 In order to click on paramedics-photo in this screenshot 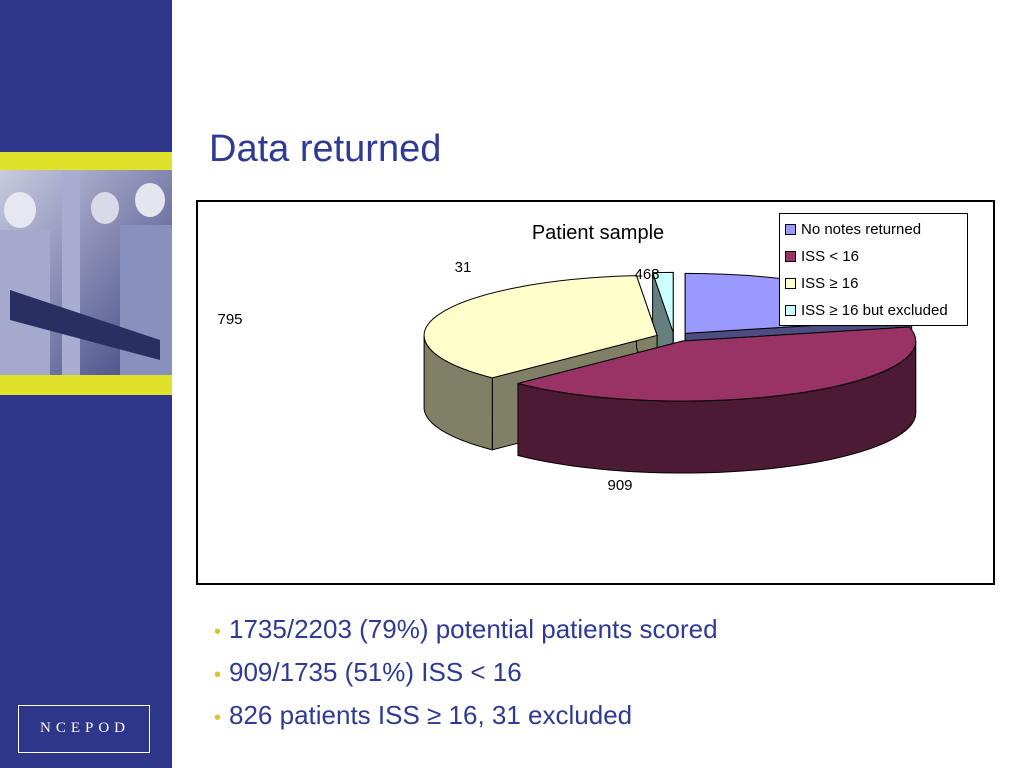, I will do `click(86, 272)`.